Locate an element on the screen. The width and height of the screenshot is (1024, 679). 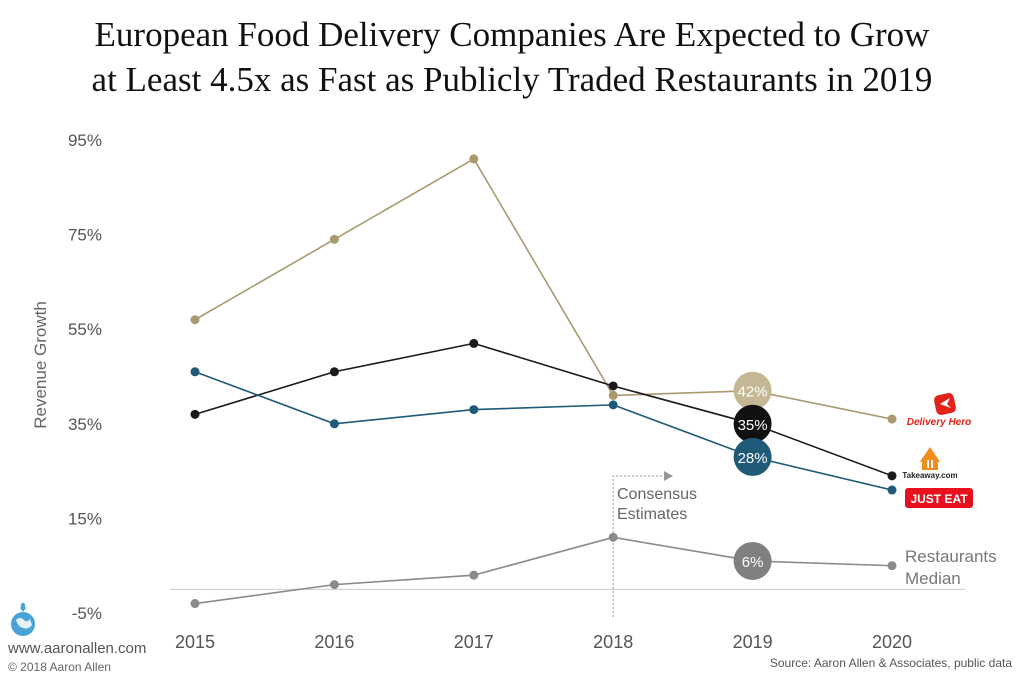
restaurants-median-label-line1: Restaurants is located at coordinates (951, 556).